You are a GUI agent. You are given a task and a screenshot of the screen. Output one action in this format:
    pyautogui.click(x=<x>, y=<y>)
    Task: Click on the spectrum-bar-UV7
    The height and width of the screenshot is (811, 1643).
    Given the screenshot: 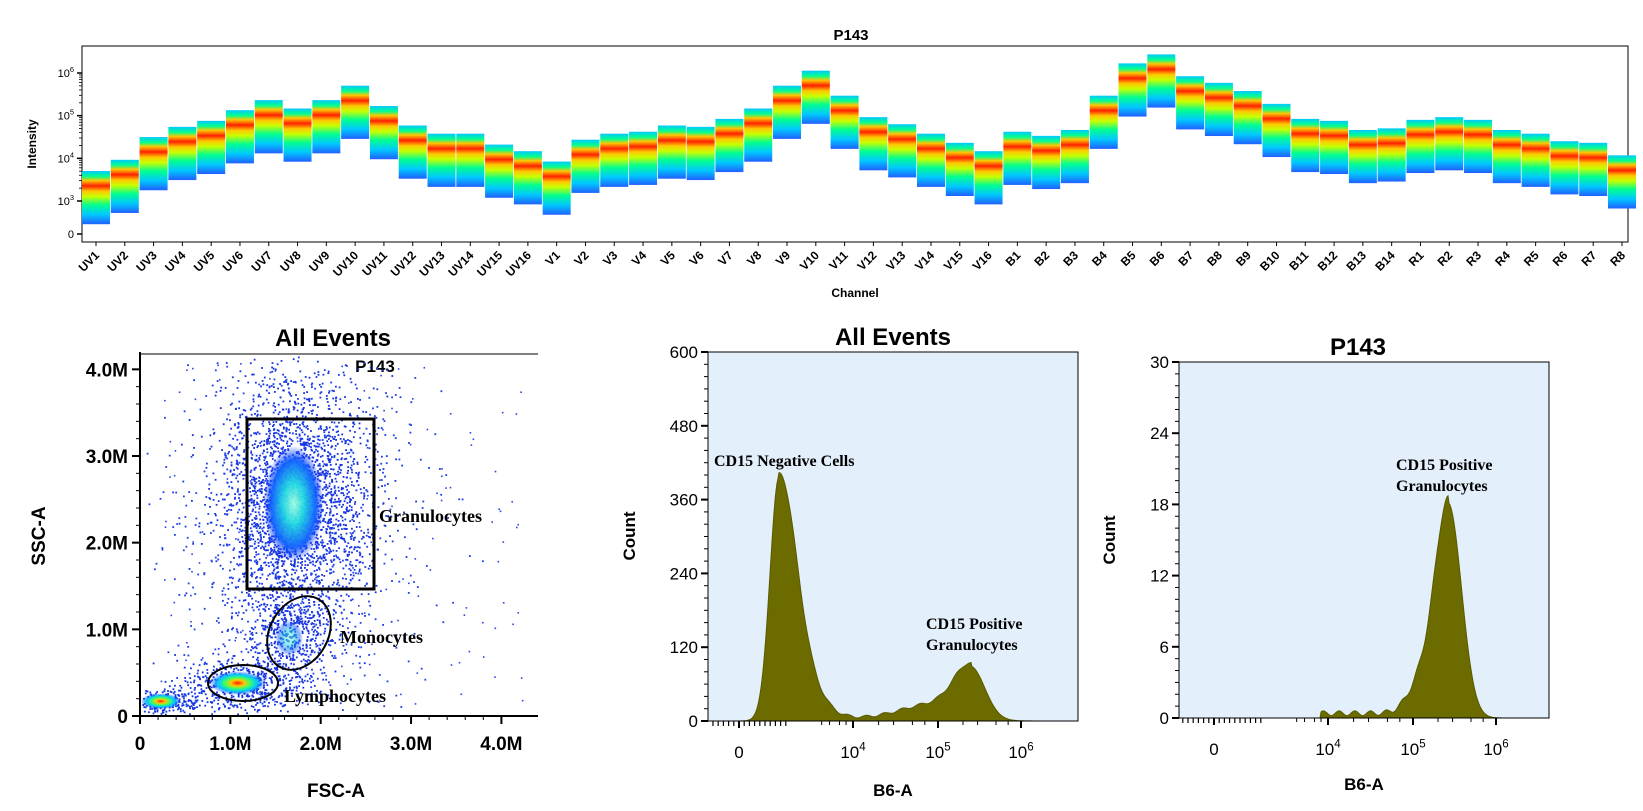 What is the action you would take?
    pyautogui.click(x=268, y=127)
    